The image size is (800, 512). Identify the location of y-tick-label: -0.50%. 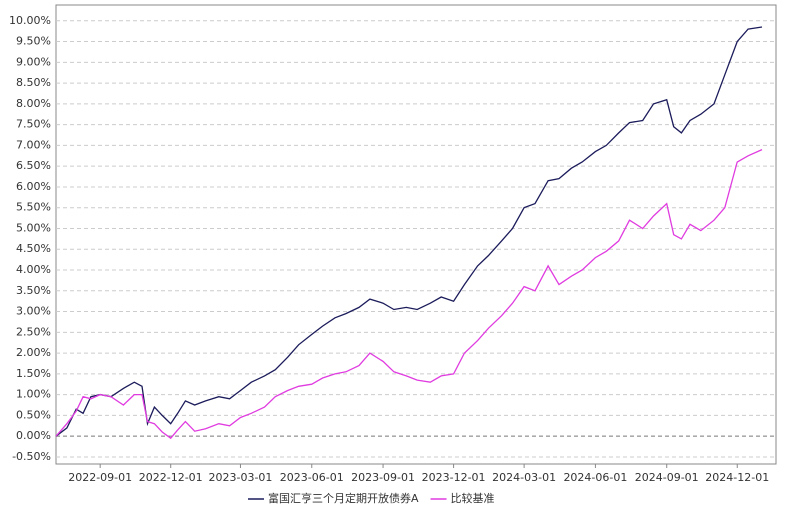
(31, 456).